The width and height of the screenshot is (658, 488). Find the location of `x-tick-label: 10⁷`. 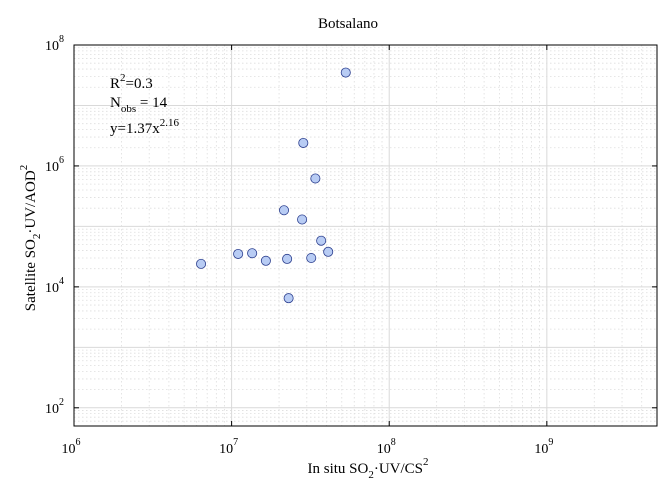

x-tick-label: 10⁷ is located at coordinates (228, 447).